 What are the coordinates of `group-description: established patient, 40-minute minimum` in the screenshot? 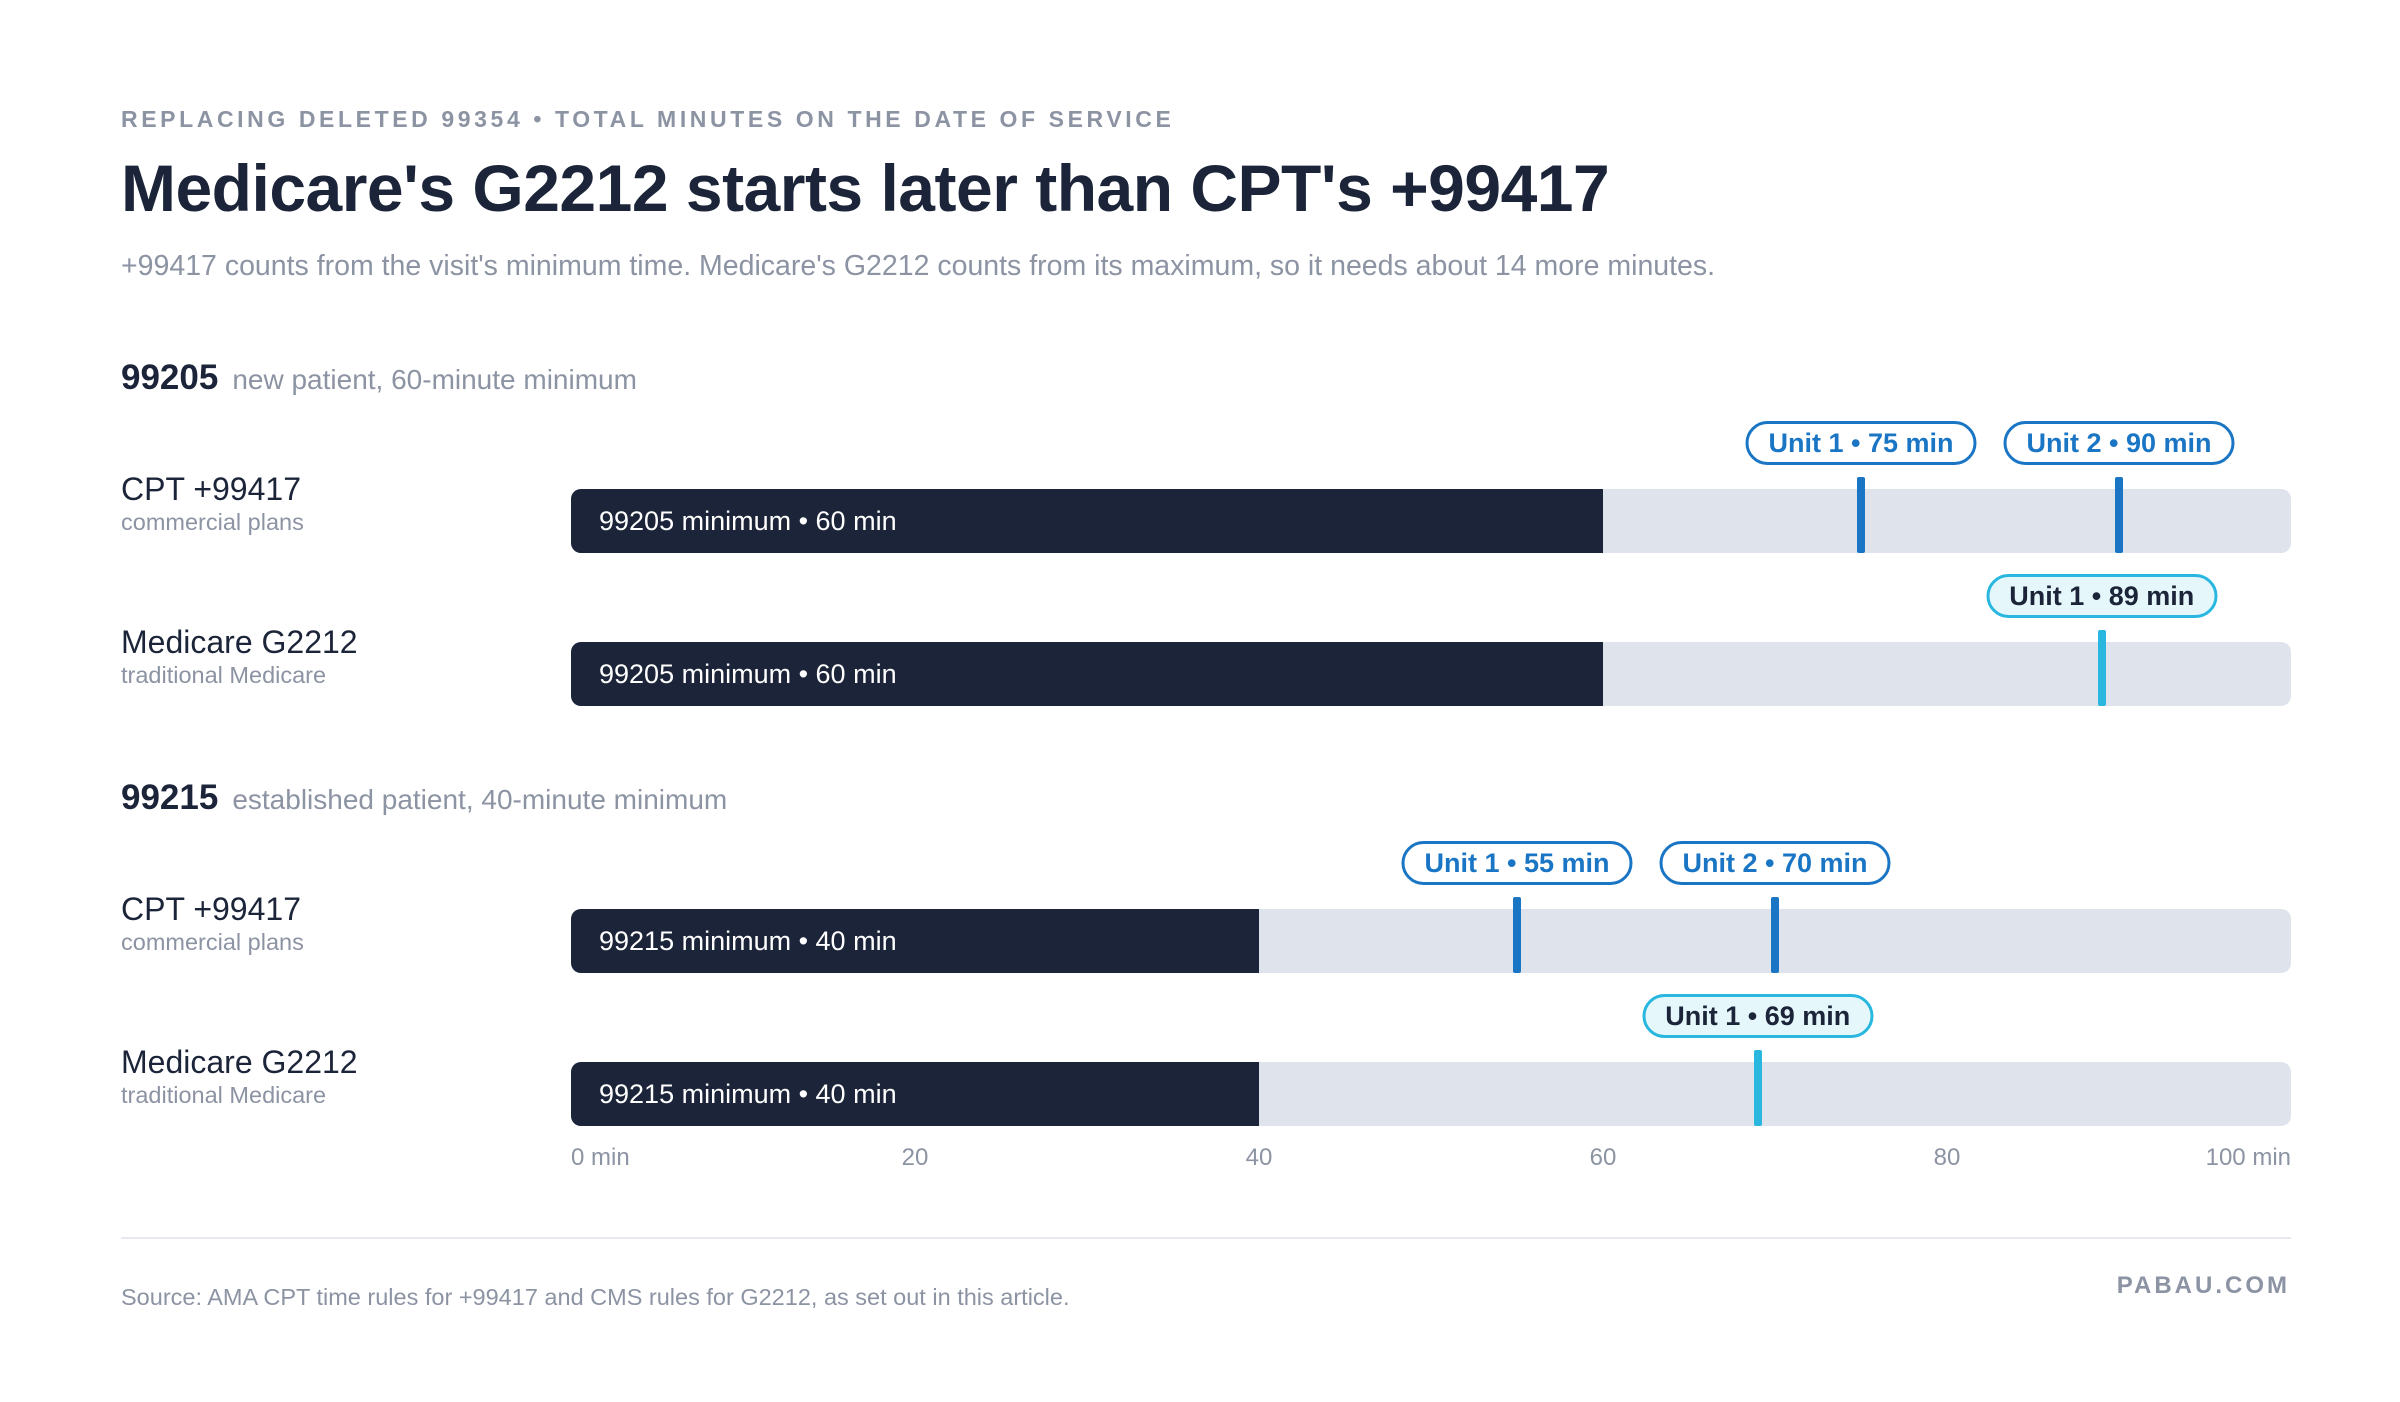 It's located at (480, 799).